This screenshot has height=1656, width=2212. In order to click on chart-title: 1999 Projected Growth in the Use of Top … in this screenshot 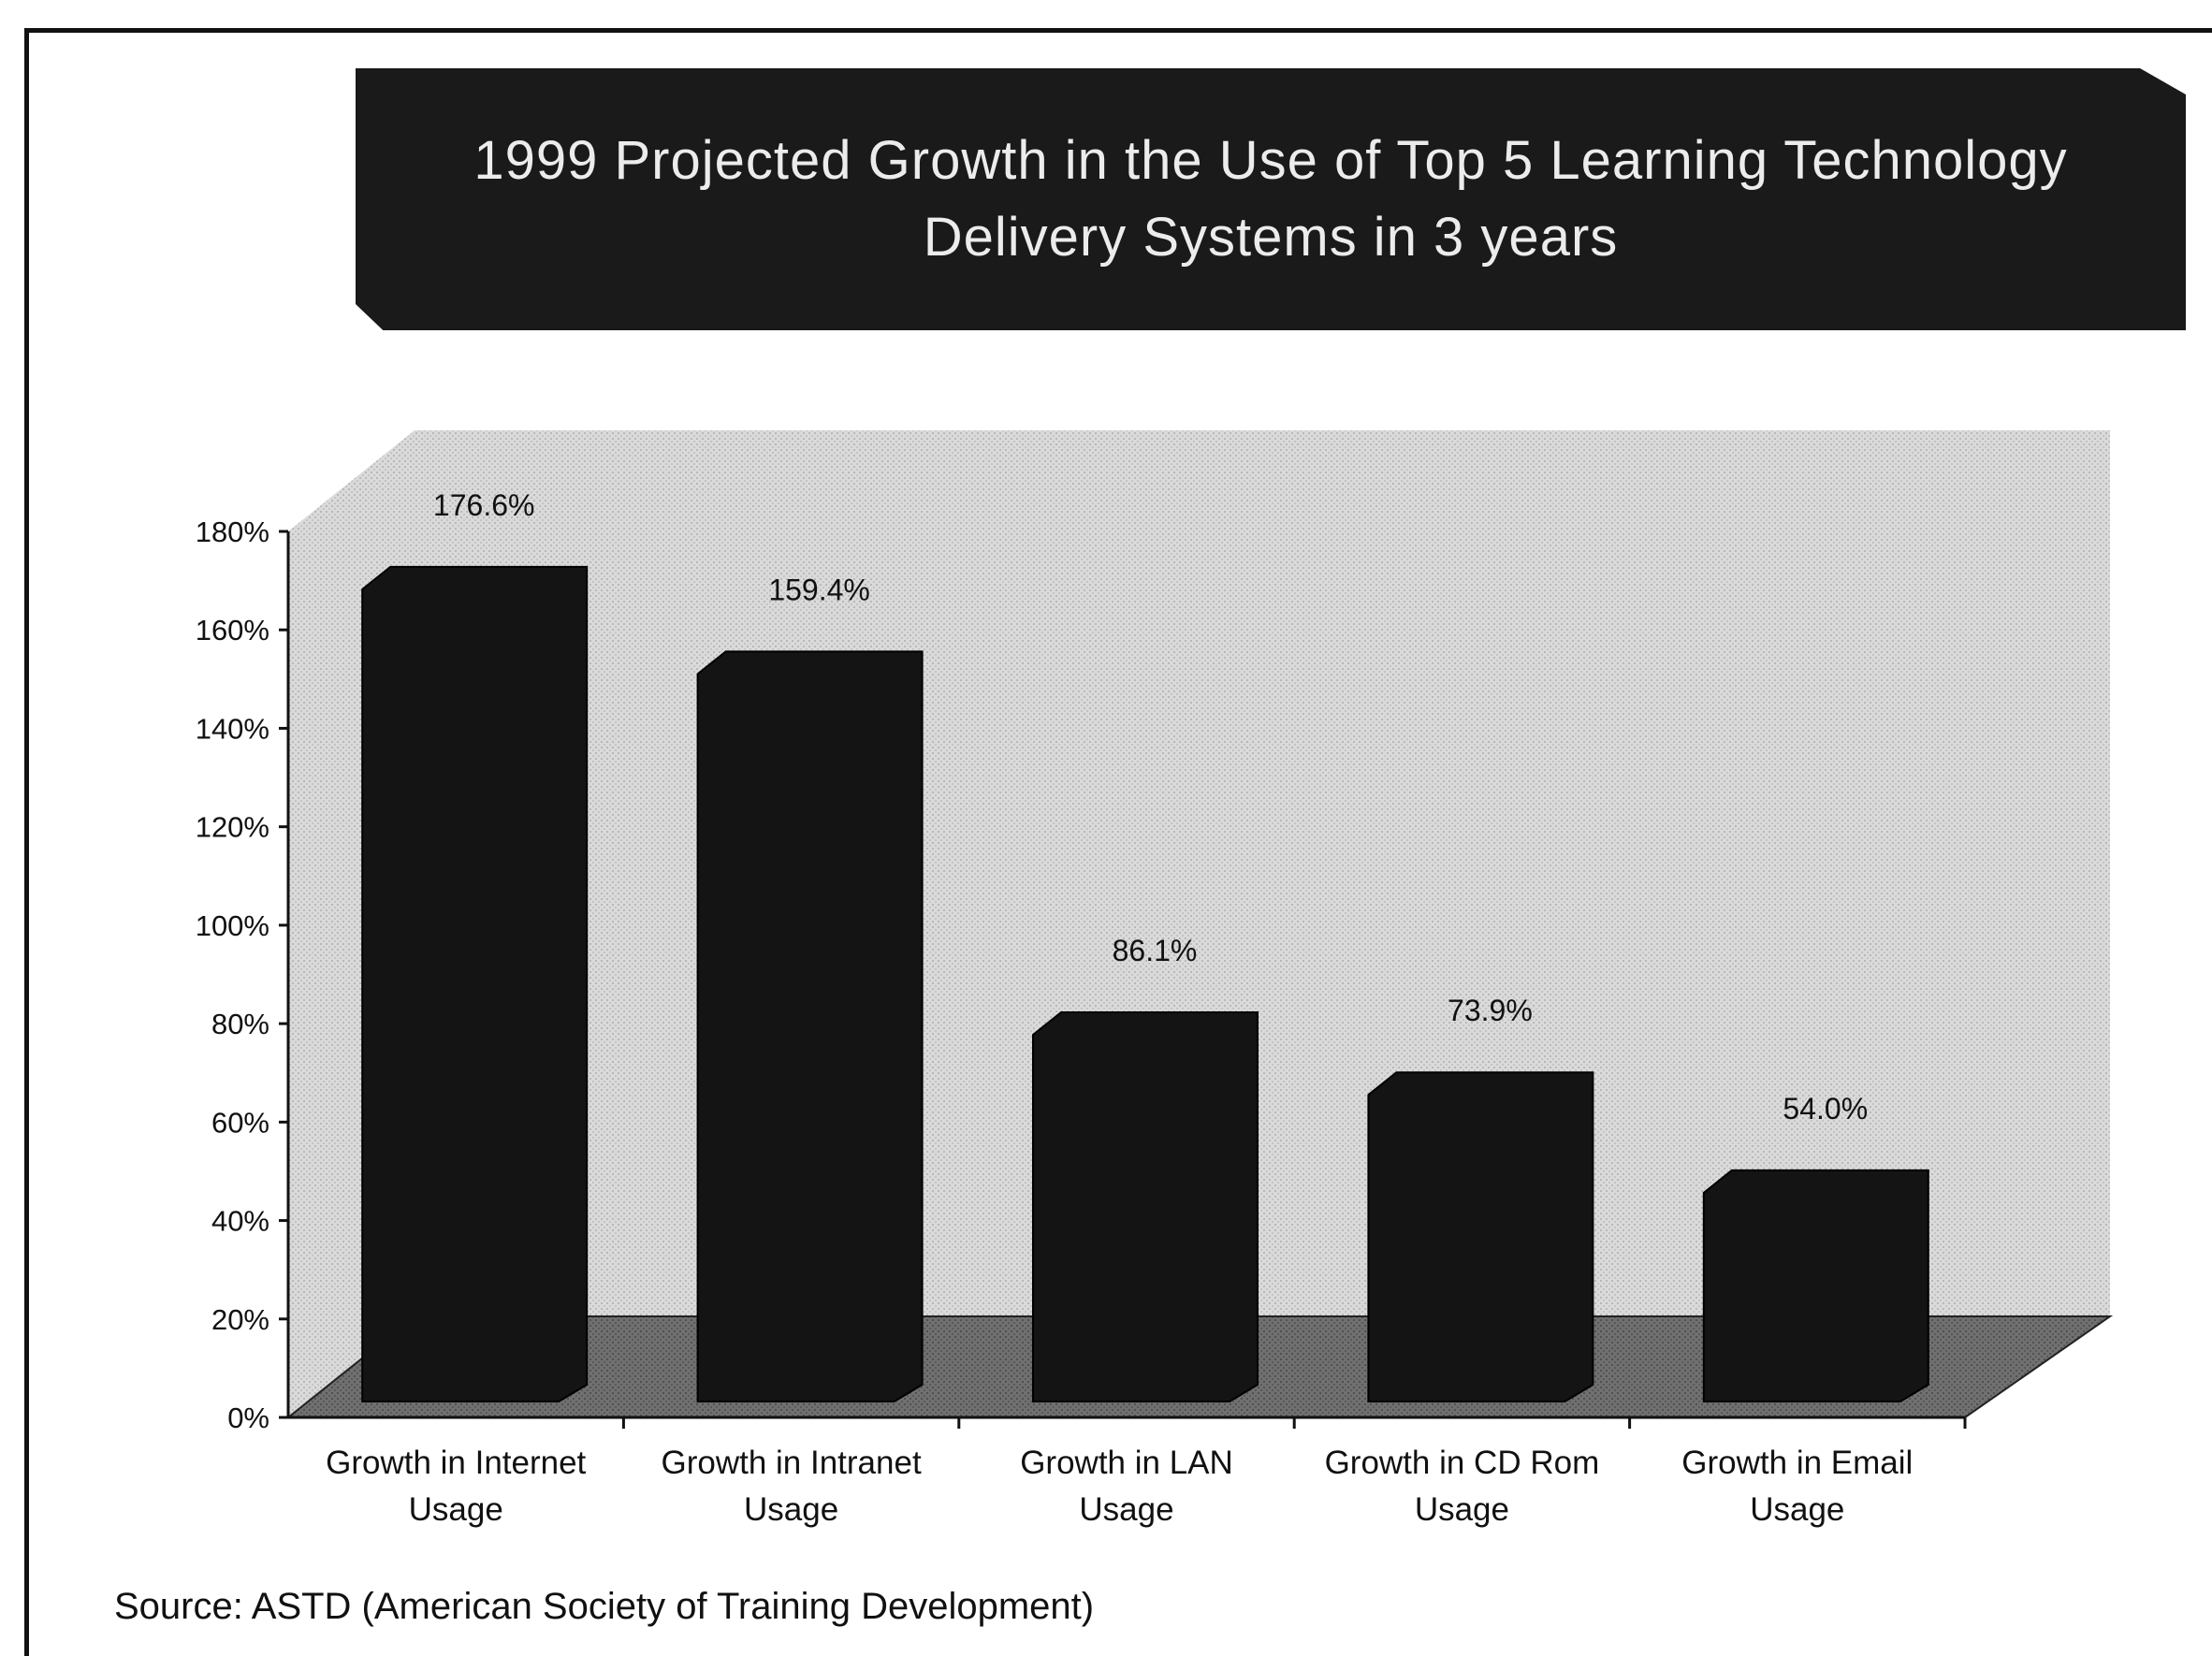, I will do `click(1270, 199)`.